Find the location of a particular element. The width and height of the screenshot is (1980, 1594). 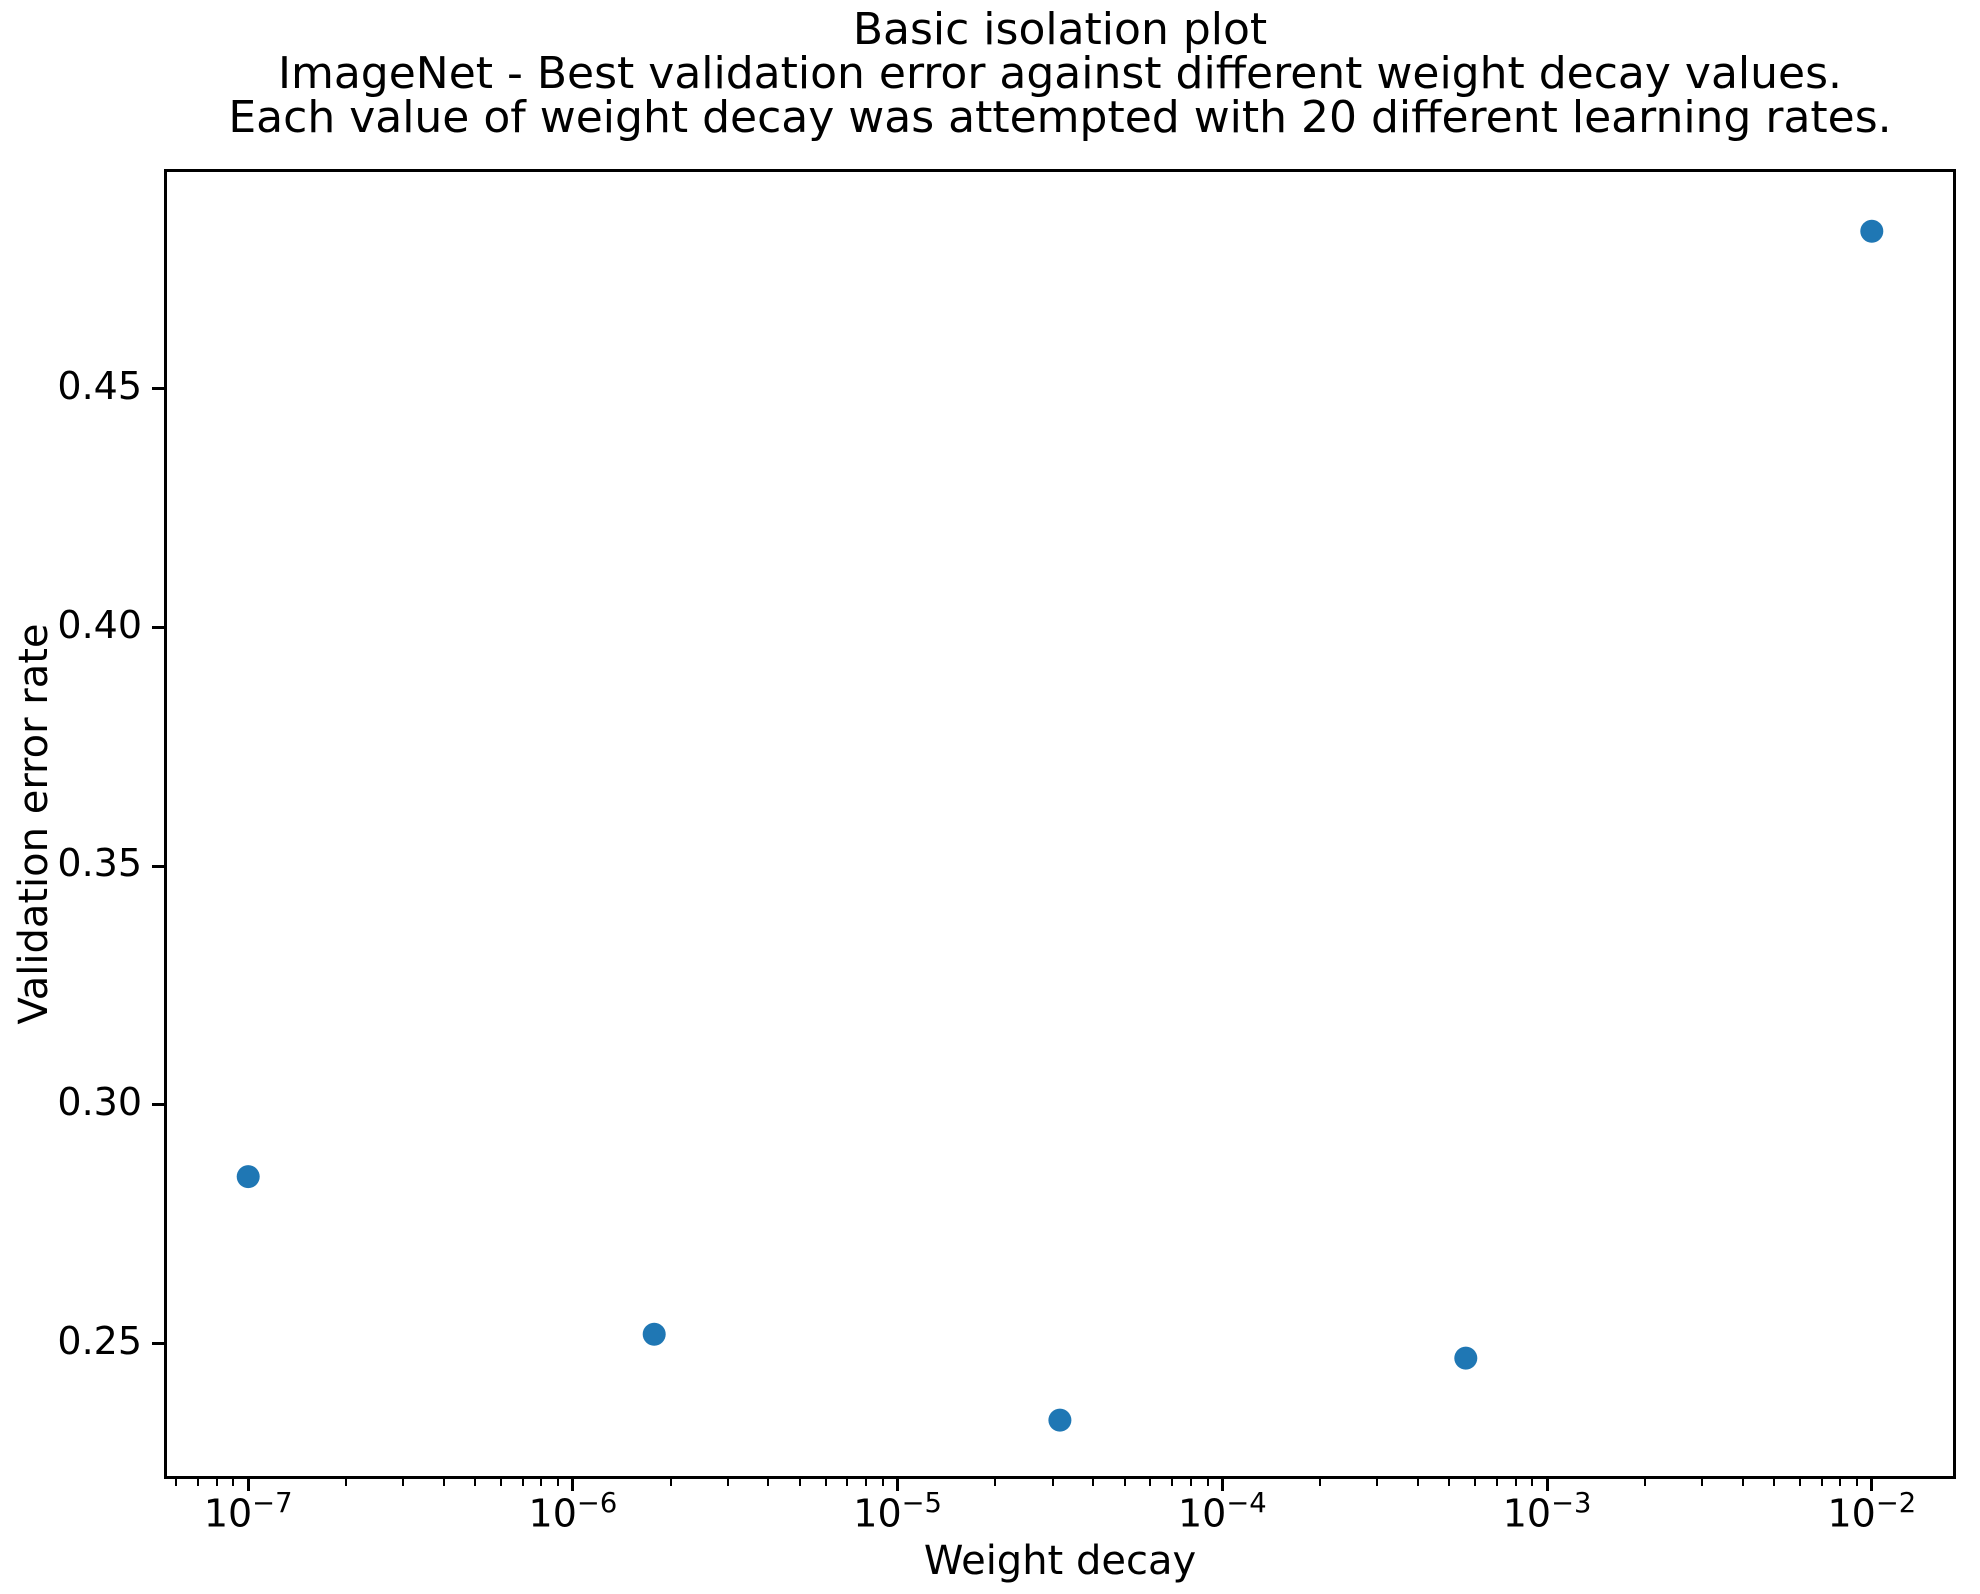

y-axis-label: Validation error rate is located at coordinates (34, 824).